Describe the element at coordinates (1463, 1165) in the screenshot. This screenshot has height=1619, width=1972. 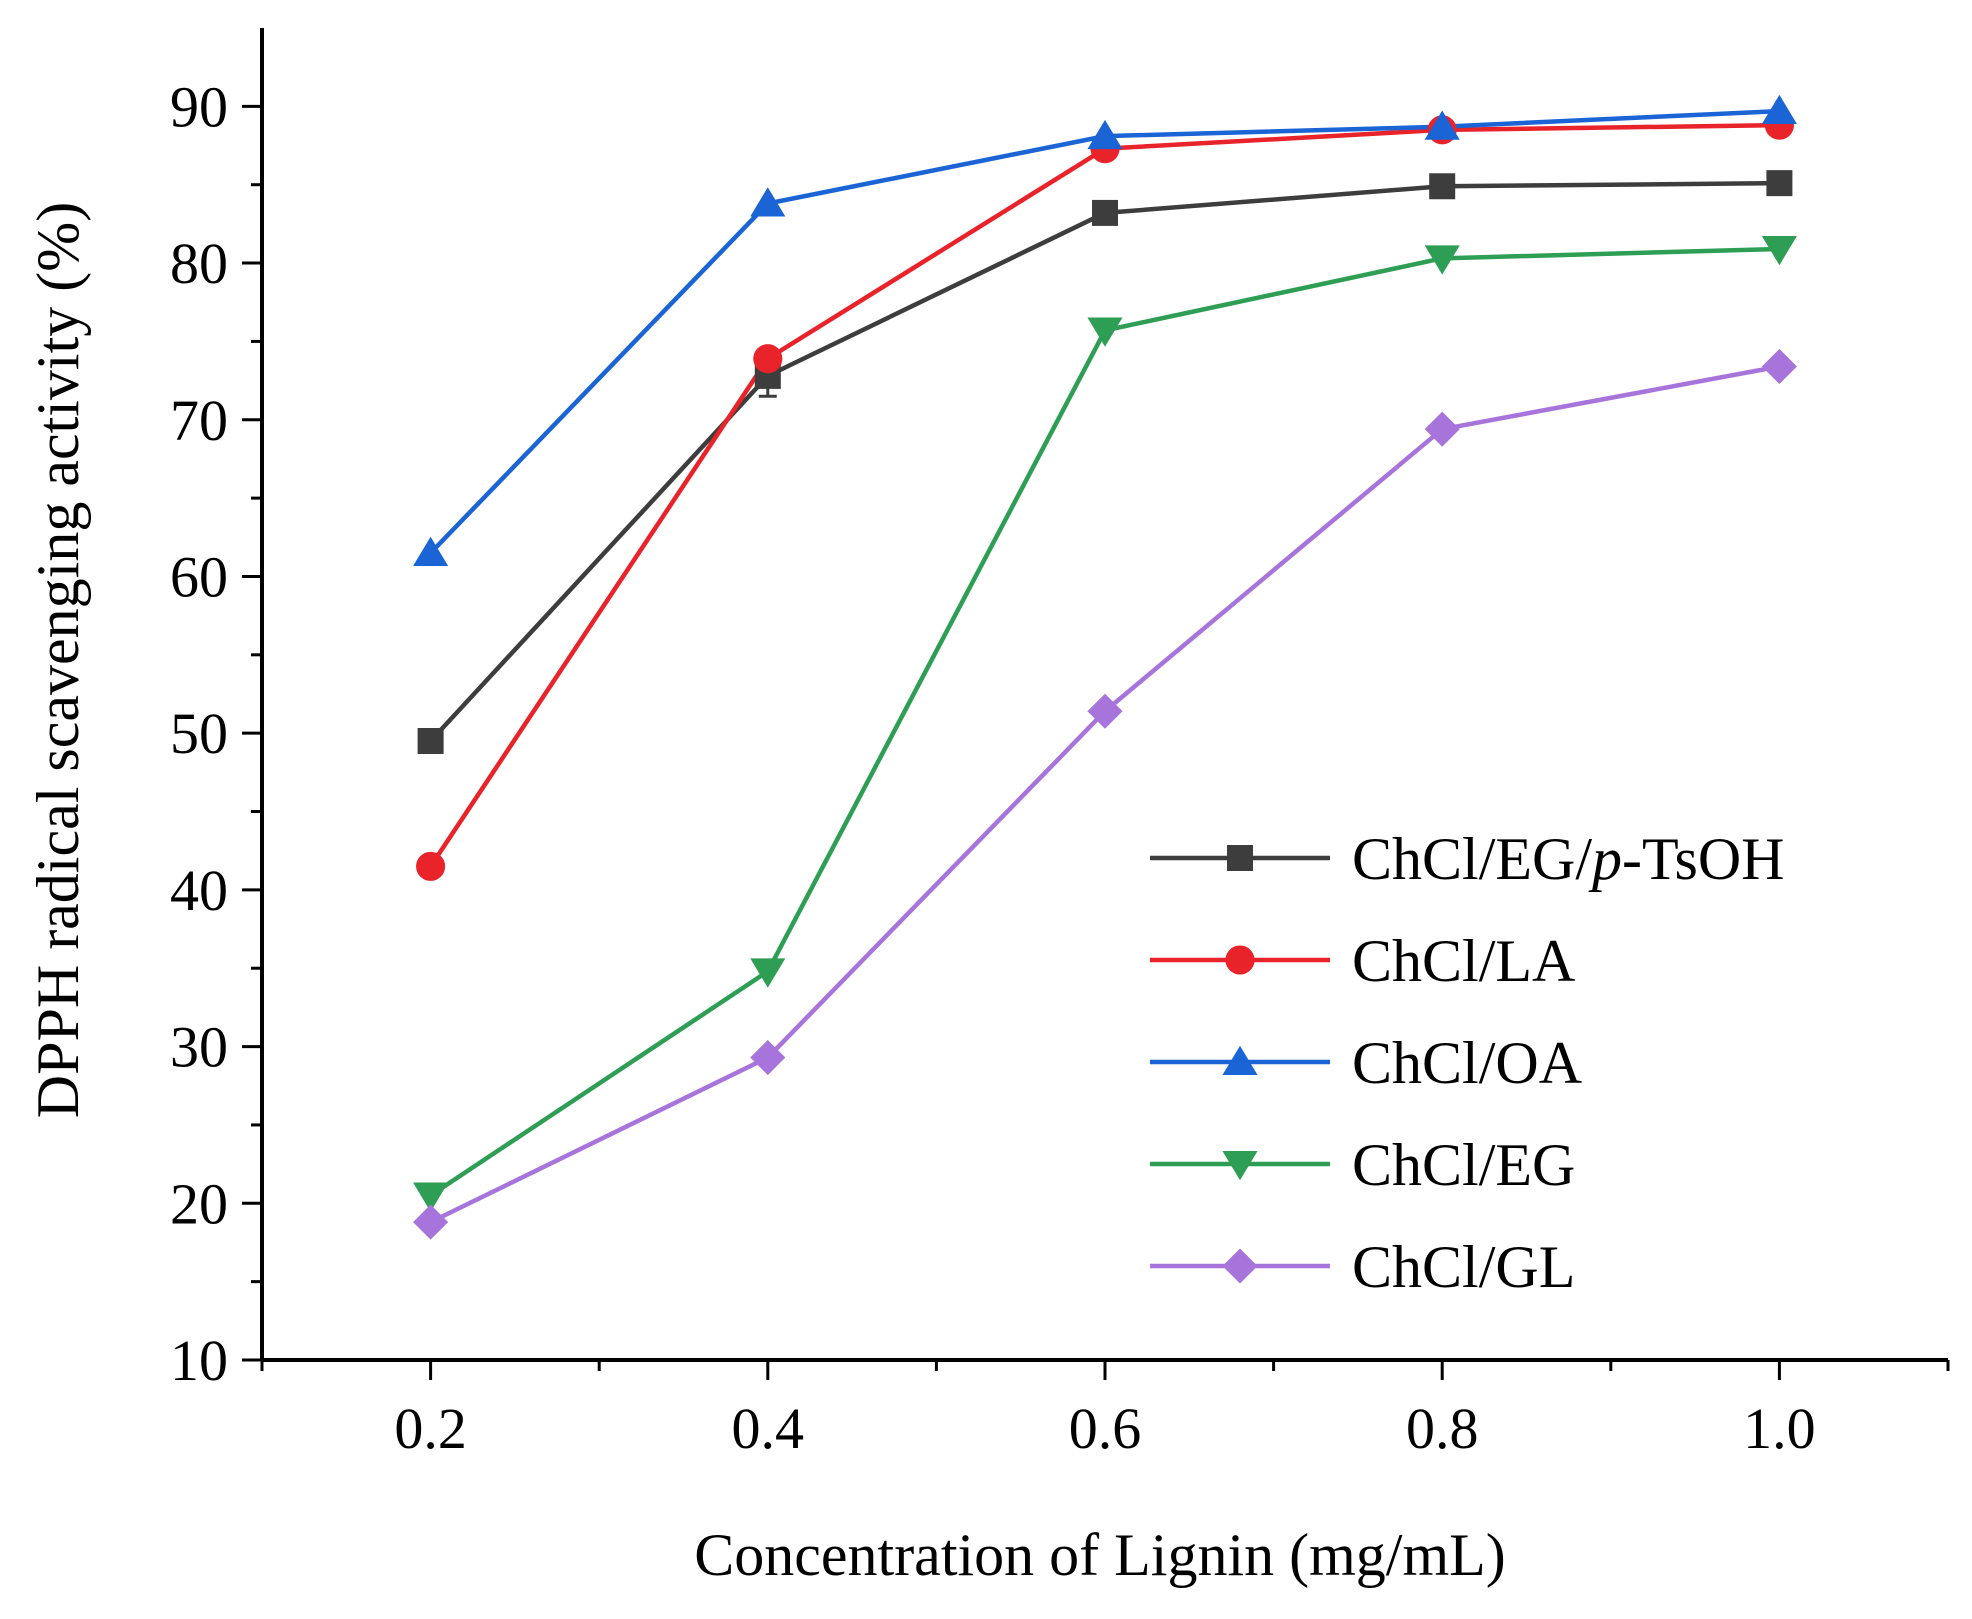
I see `legend-label: ChCl/EG` at that location.